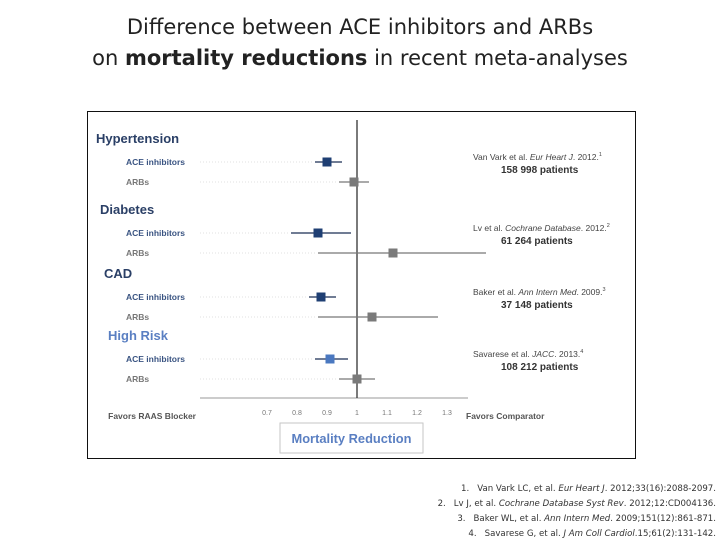  What do you see at coordinates (675, 534) in the screenshot?
I see `reference-rest: .15;61(2):131-142.` at bounding box center [675, 534].